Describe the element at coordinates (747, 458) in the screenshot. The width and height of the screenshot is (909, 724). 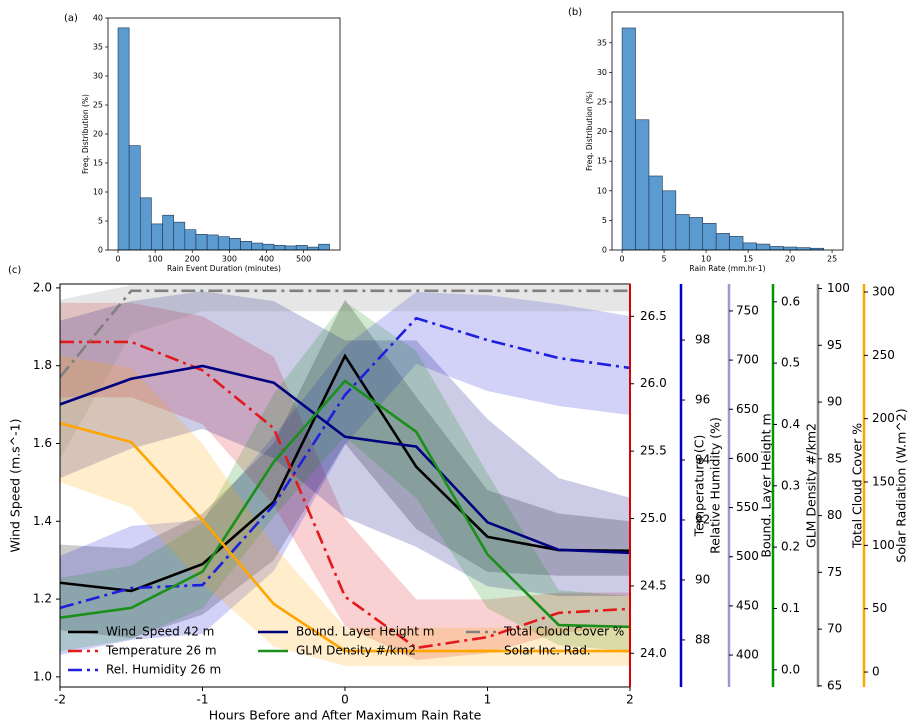
I see `y-tick-label: 600` at that location.